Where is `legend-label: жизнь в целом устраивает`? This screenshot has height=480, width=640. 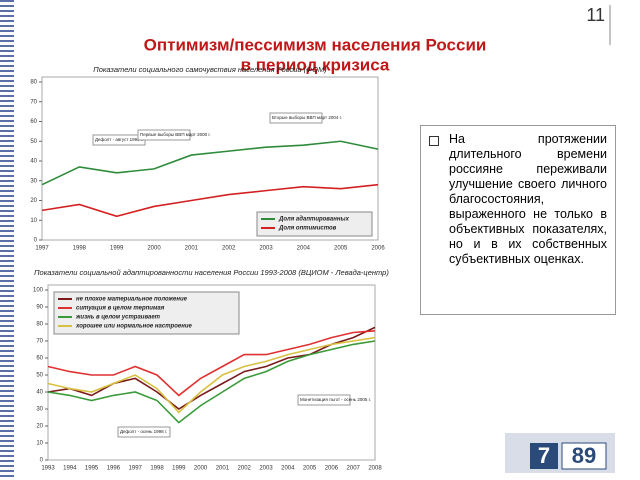 legend-label: жизнь в целом устраивает is located at coordinates (118, 318).